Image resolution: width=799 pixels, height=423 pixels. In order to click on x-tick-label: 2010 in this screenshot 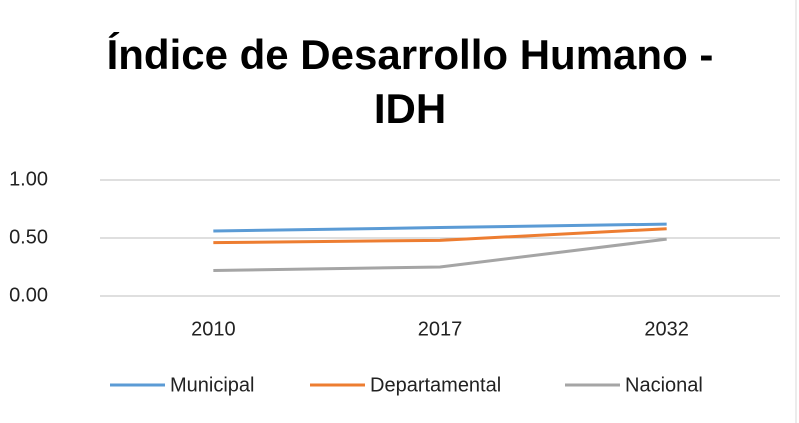, I will do `click(213, 329)`.